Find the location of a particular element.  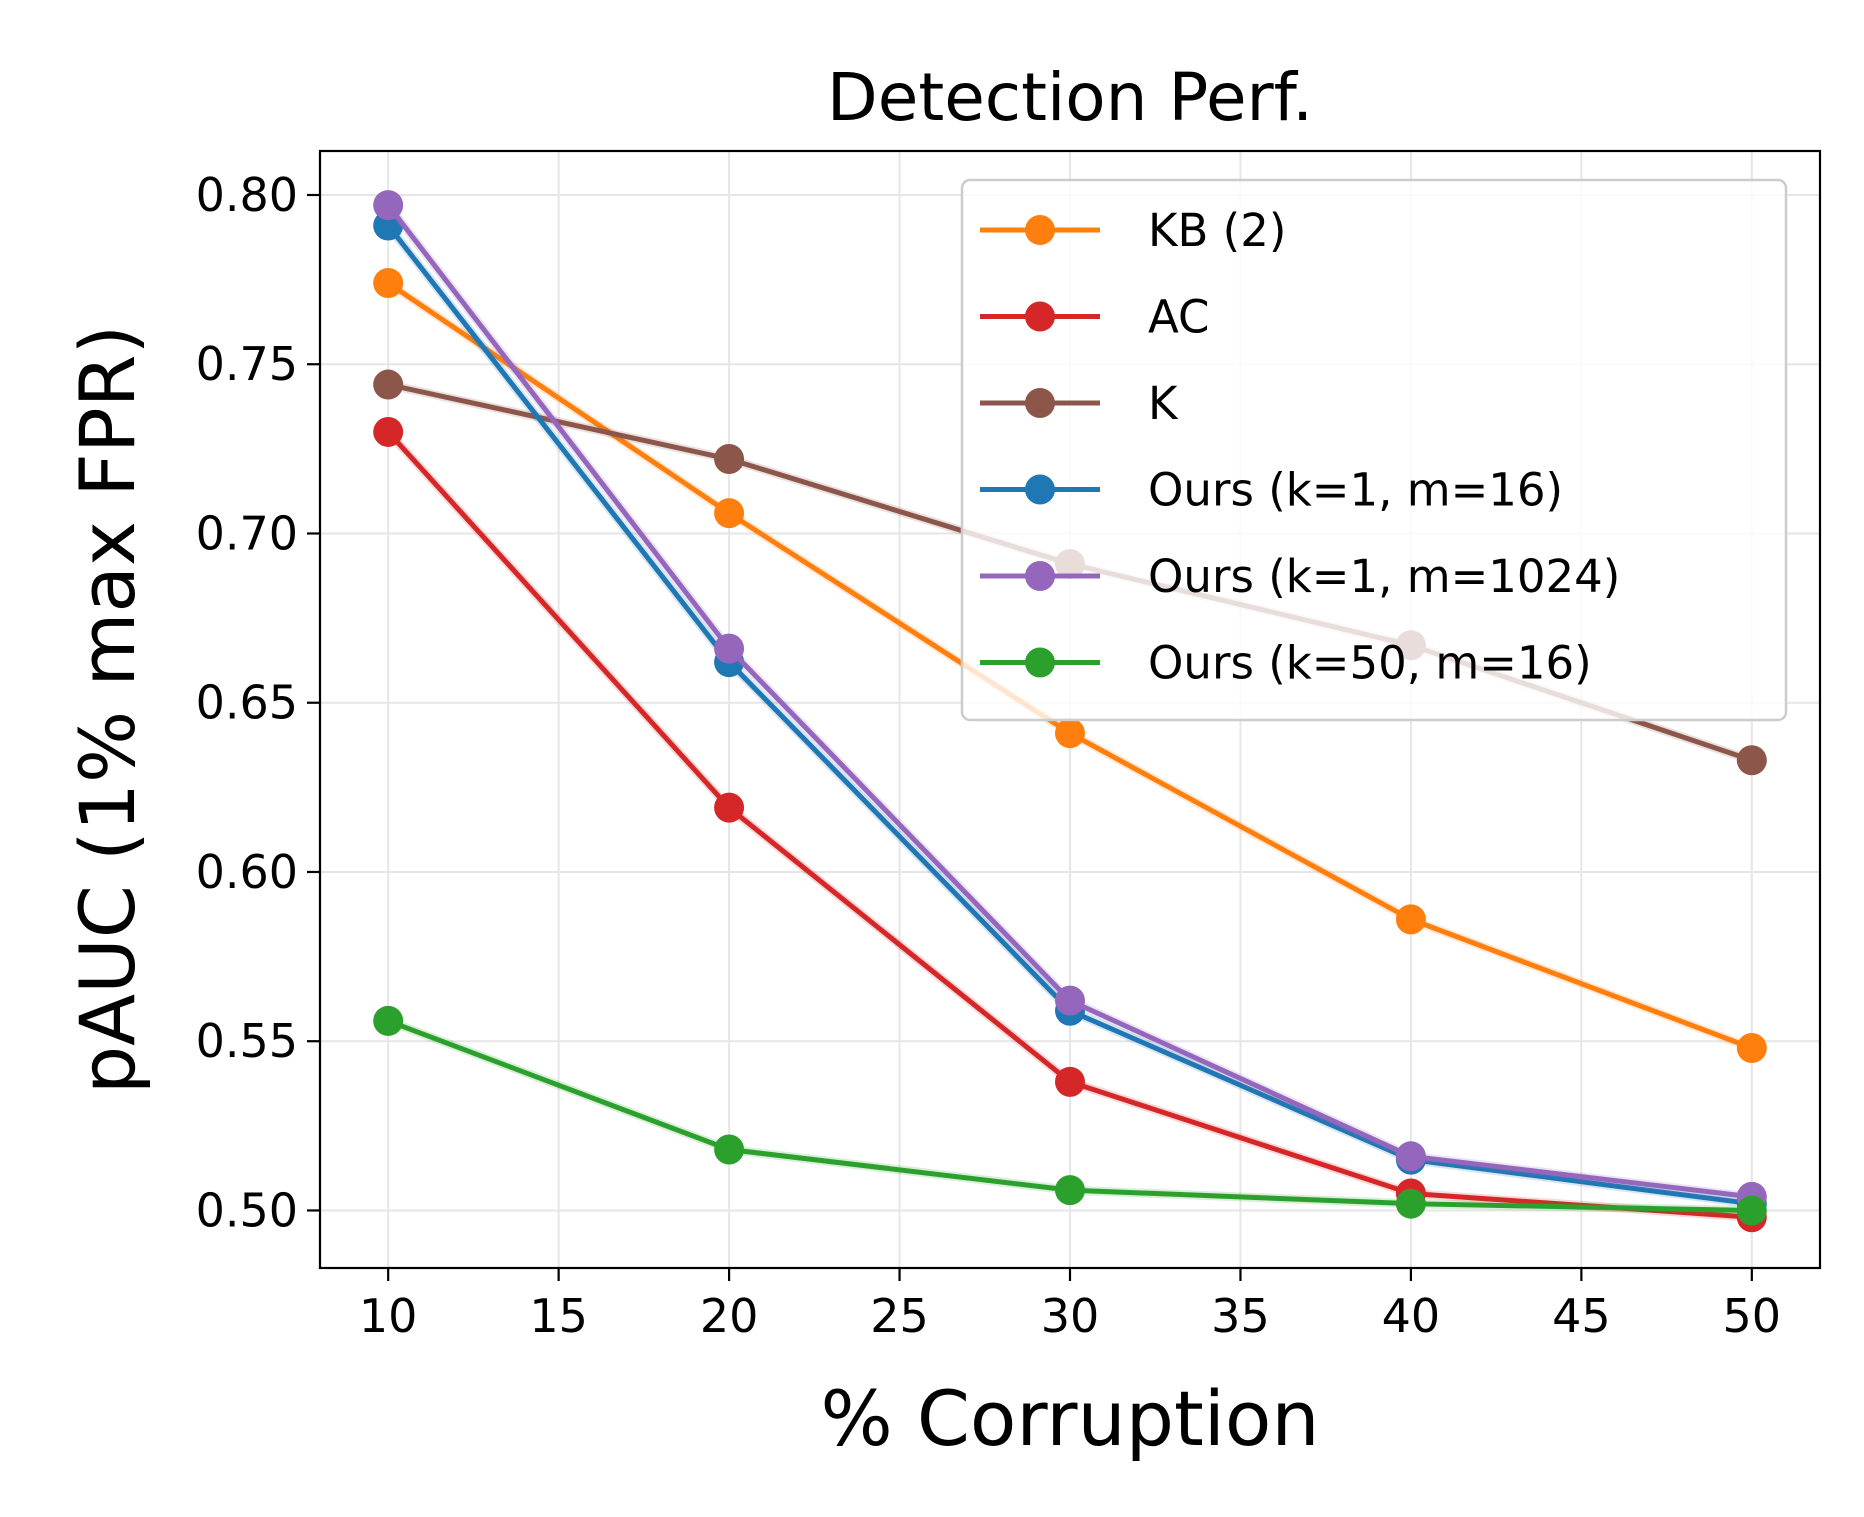

x-axis-label: % Corruption is located at coordinates (1069, 1418).